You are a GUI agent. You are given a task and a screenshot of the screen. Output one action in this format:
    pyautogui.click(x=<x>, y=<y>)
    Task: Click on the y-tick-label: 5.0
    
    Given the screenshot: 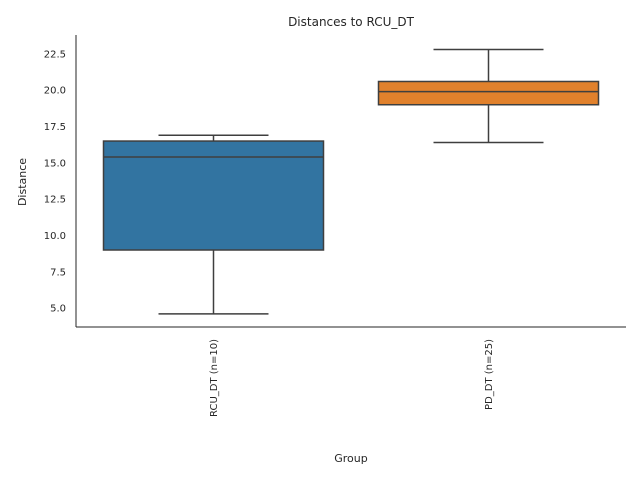 What is the action you would take?
    pyautogui.click(x=58, y=309)
    